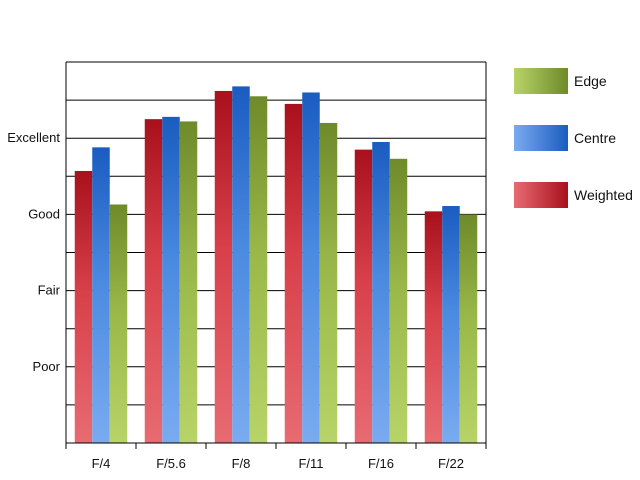  What do you see at coordinates (171, 463) in the screenshot?
I see `x-category-label: F/5.6` at bounding box center [171, 463].